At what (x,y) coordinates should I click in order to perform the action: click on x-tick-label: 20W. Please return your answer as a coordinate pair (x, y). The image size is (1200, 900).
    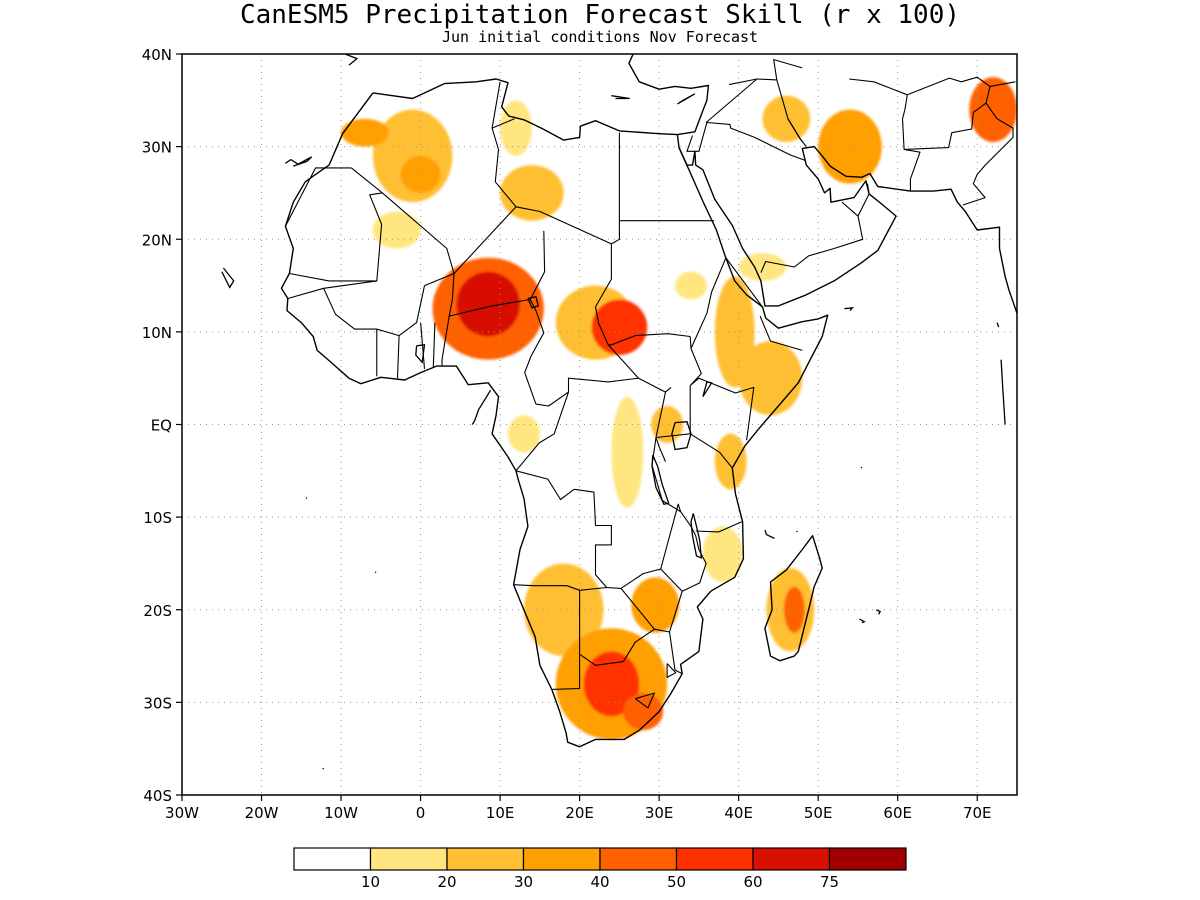
    Looking at the image, I should click on (262, 813).